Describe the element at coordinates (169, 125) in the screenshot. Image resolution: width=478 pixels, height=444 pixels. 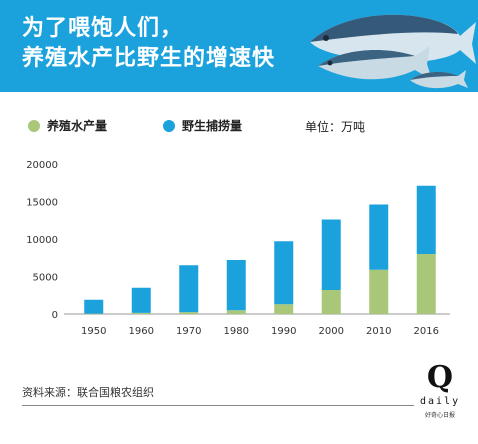
I see `legend-swatch-wild-catch` at that location.